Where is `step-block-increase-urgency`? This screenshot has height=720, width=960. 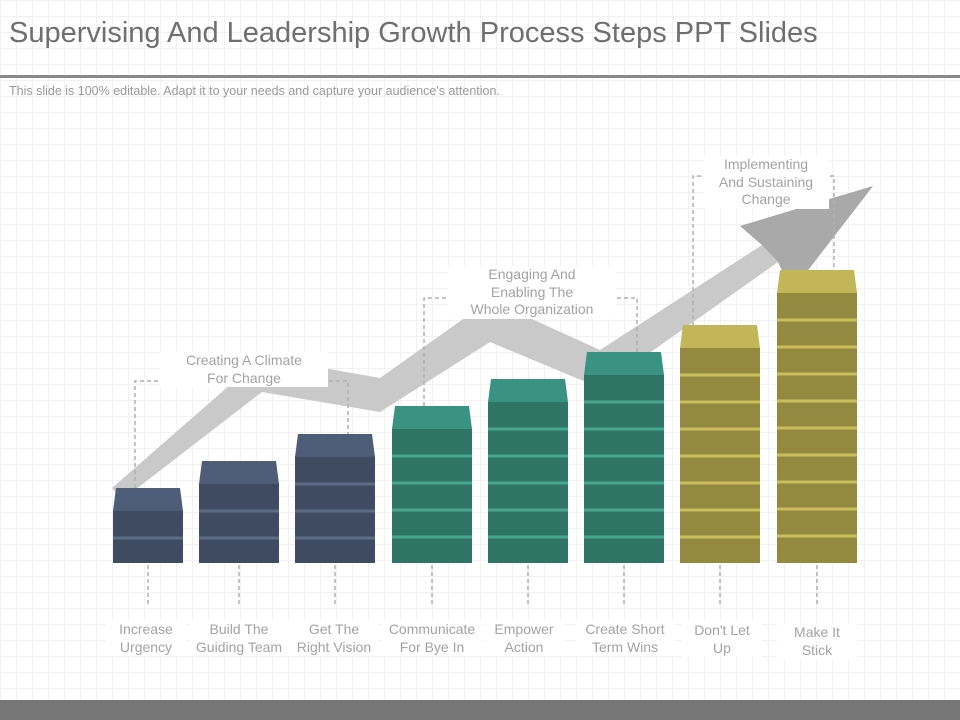 step-block-increase-urgency is located at coordinates (148, 547).